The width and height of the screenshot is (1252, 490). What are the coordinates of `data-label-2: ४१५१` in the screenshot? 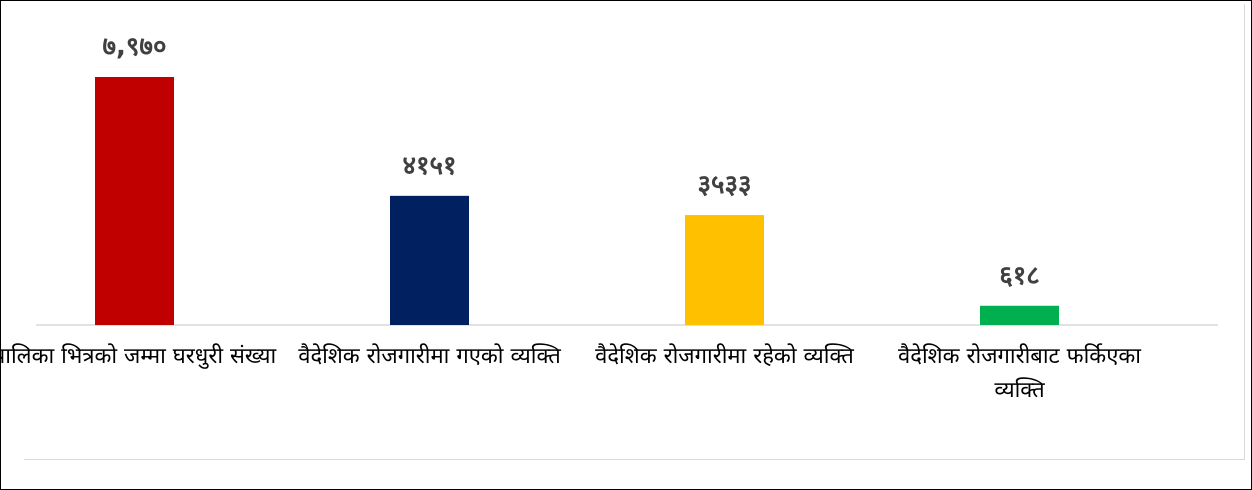 It's located at (429, 166).